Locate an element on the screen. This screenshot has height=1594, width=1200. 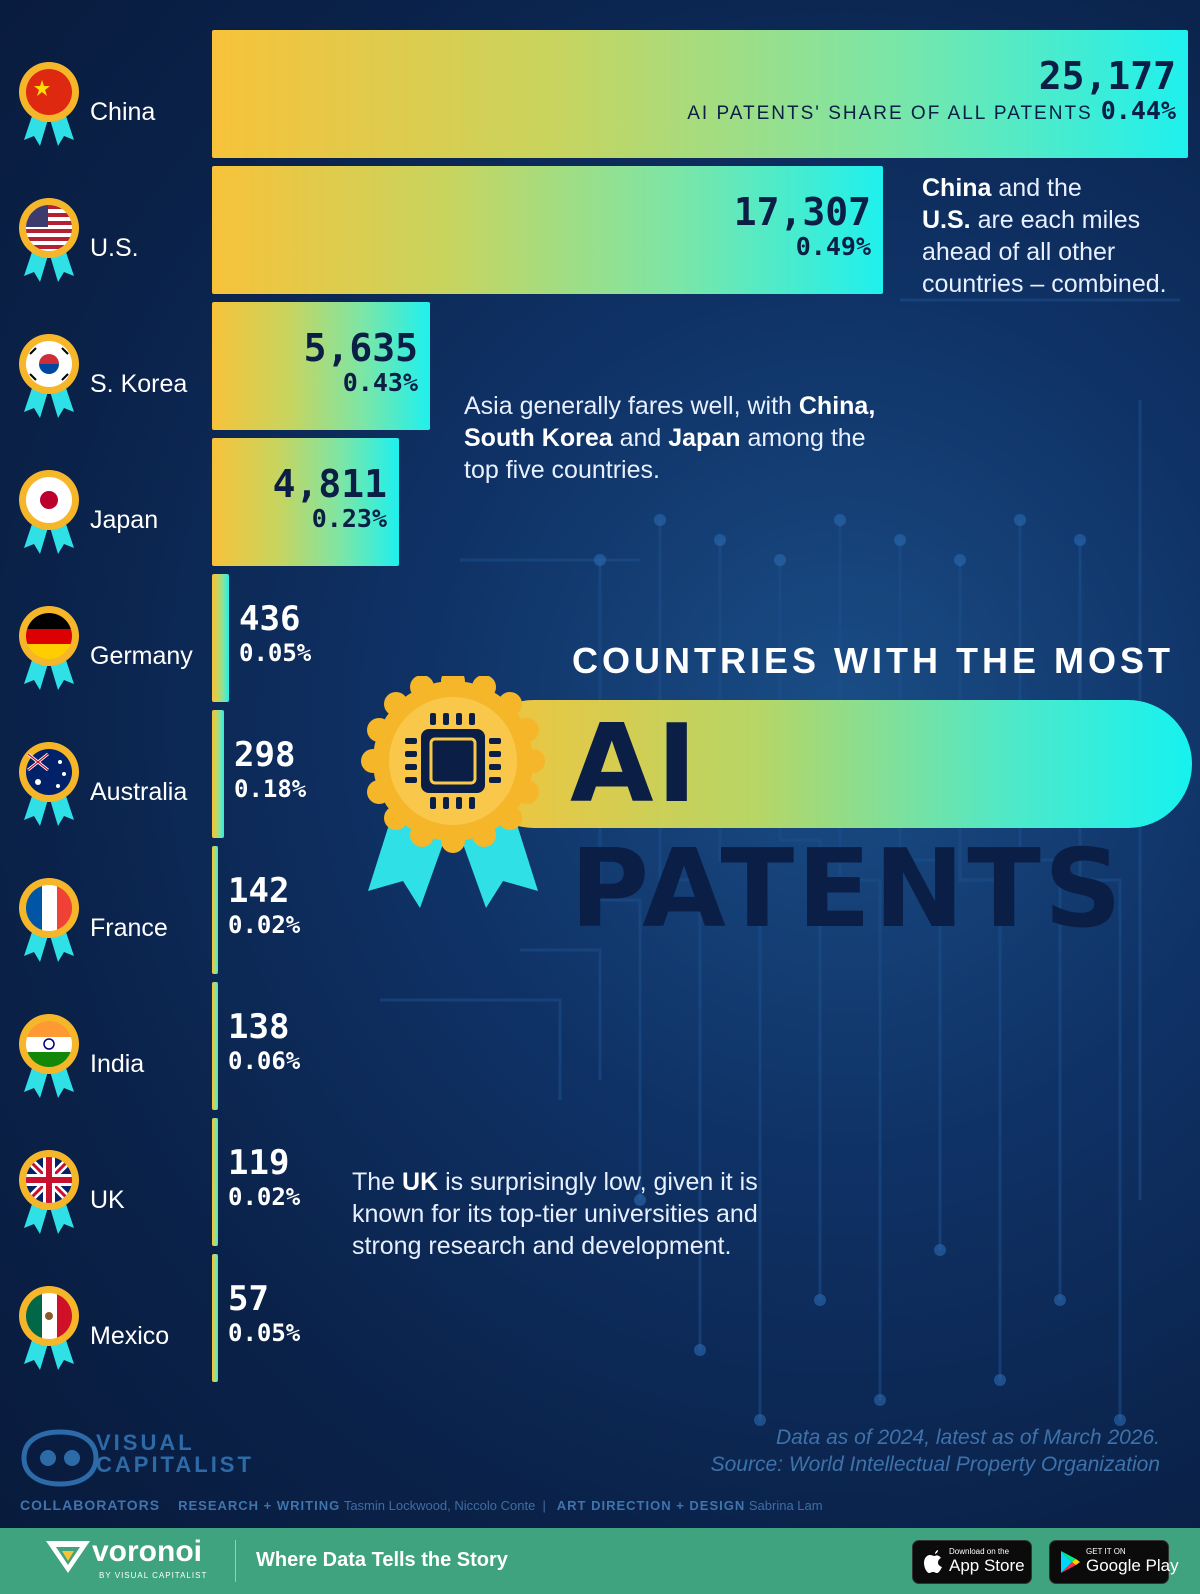
country-label: Australia is located at coordinates (139, 792).